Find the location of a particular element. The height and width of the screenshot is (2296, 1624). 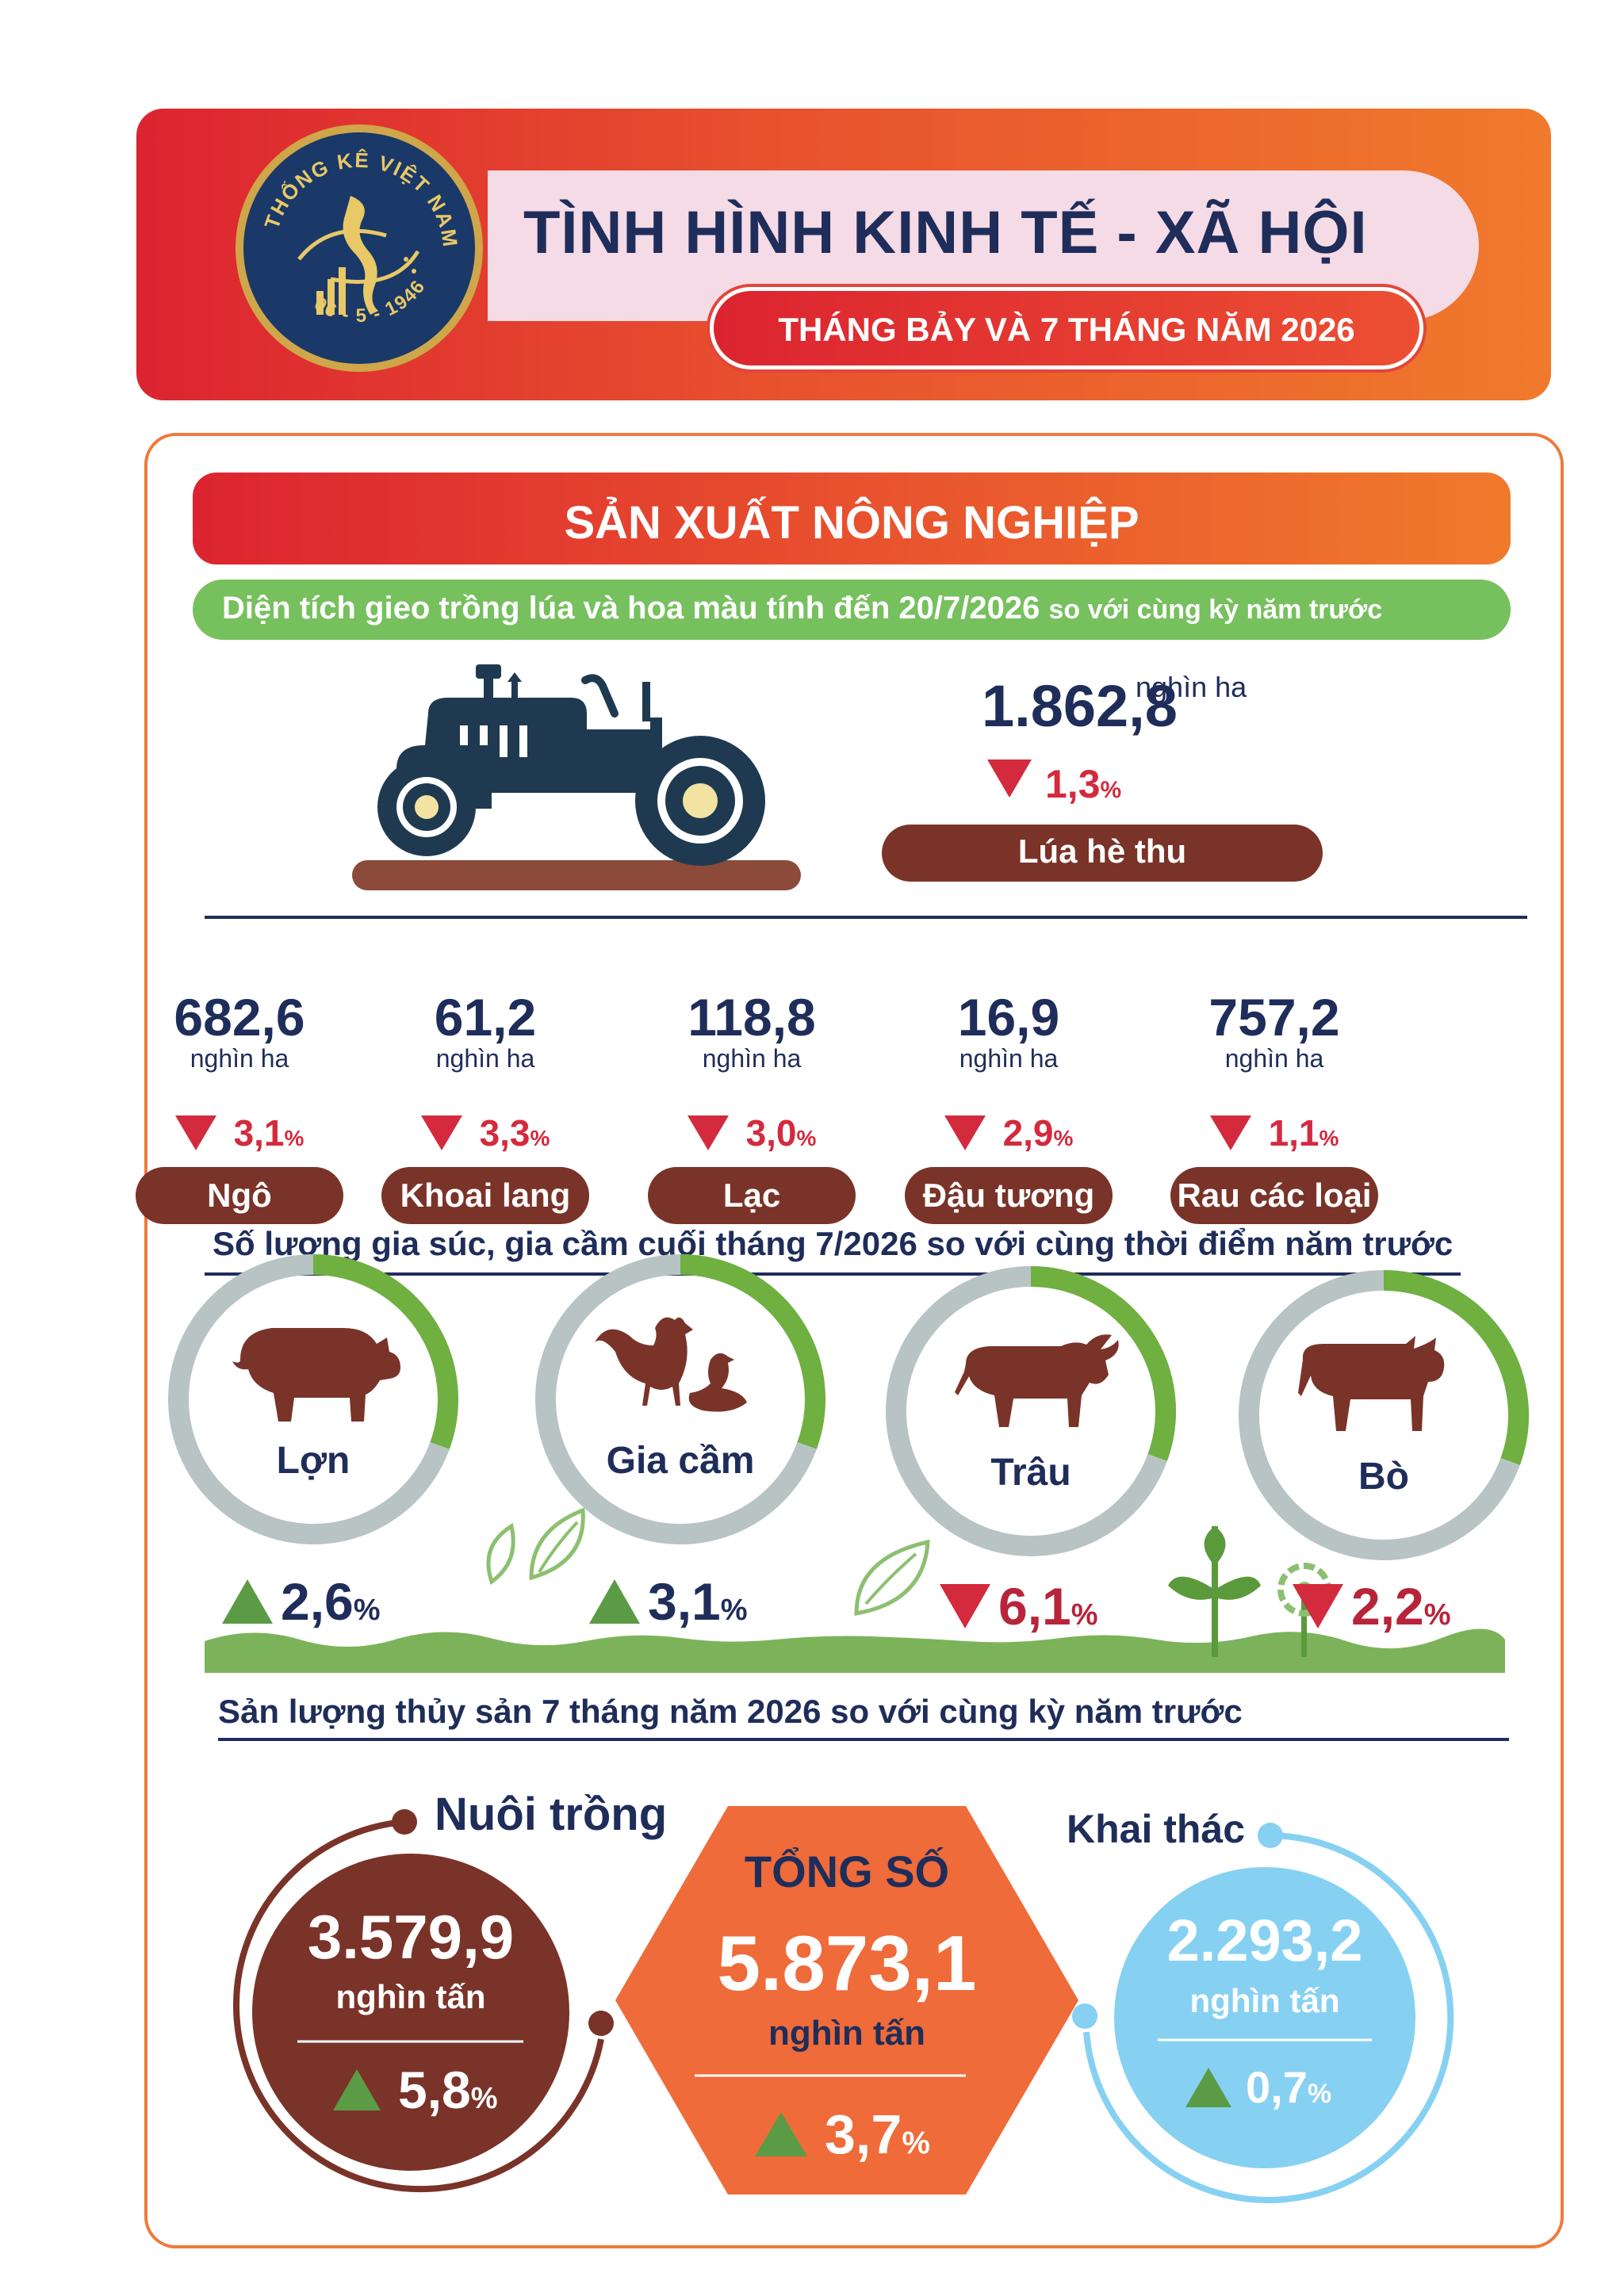

crop-change-value: 3,0 is located at coordinates (771, 1133).